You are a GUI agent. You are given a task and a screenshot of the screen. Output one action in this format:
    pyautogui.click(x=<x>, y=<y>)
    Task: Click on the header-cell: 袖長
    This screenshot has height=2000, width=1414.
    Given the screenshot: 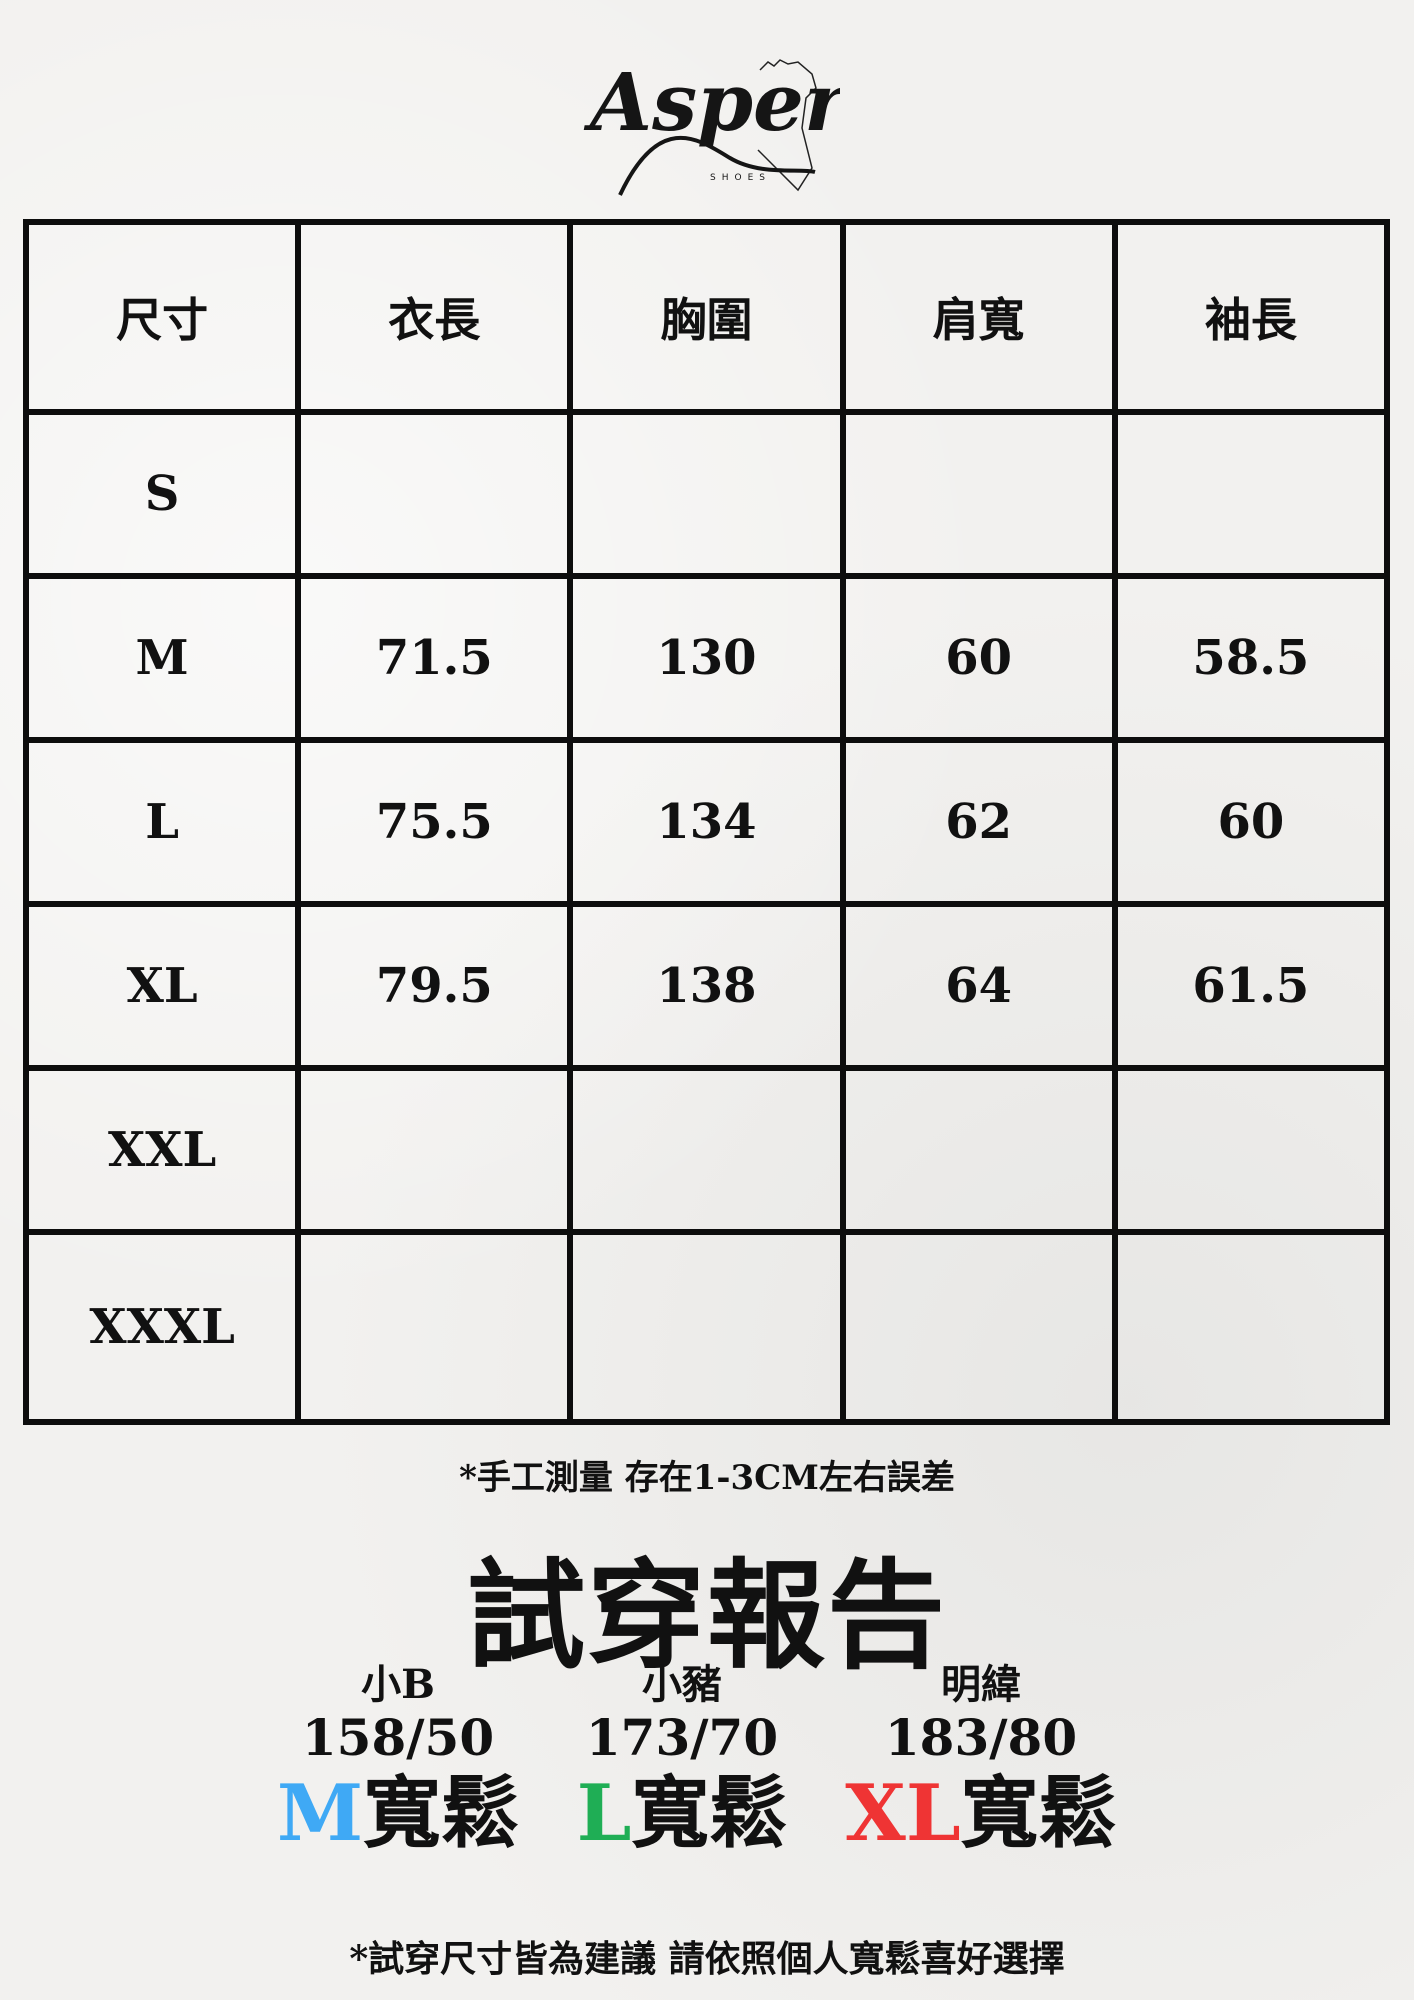 What is the action you would take?
    pyautogui.click(x=1251, y=317)
    